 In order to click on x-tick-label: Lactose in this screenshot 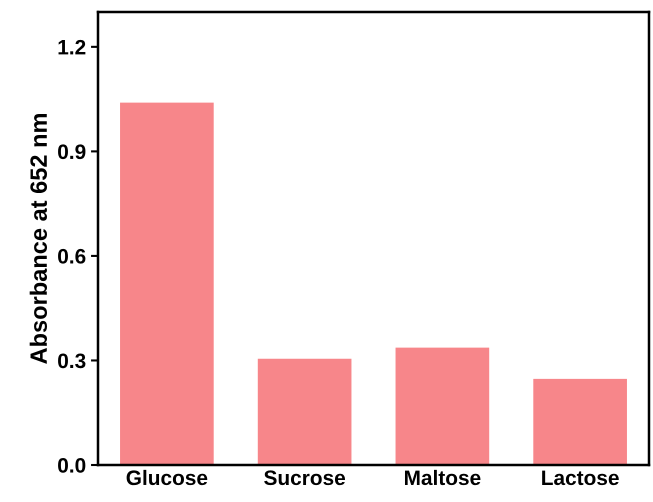, I will do `click(580, 478)`.